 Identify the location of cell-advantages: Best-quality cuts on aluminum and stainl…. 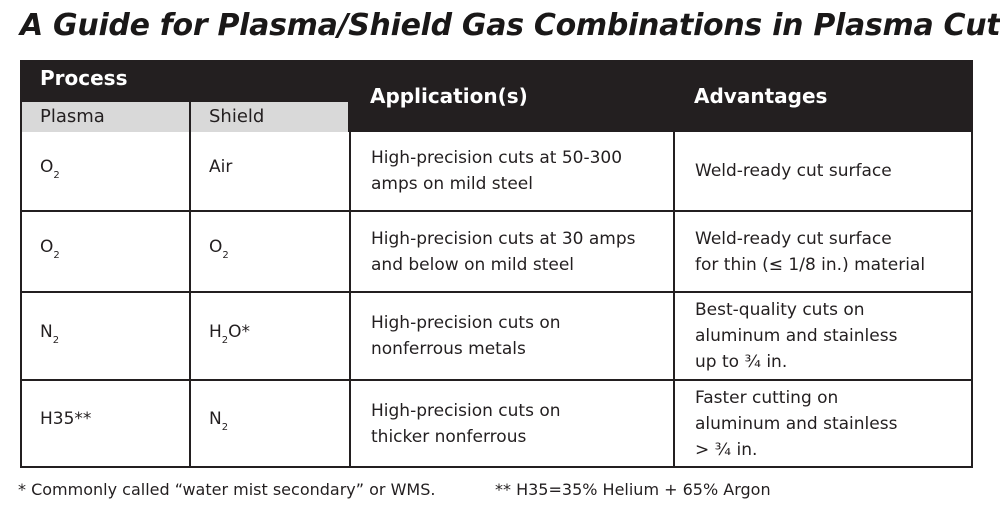
(796, 336).